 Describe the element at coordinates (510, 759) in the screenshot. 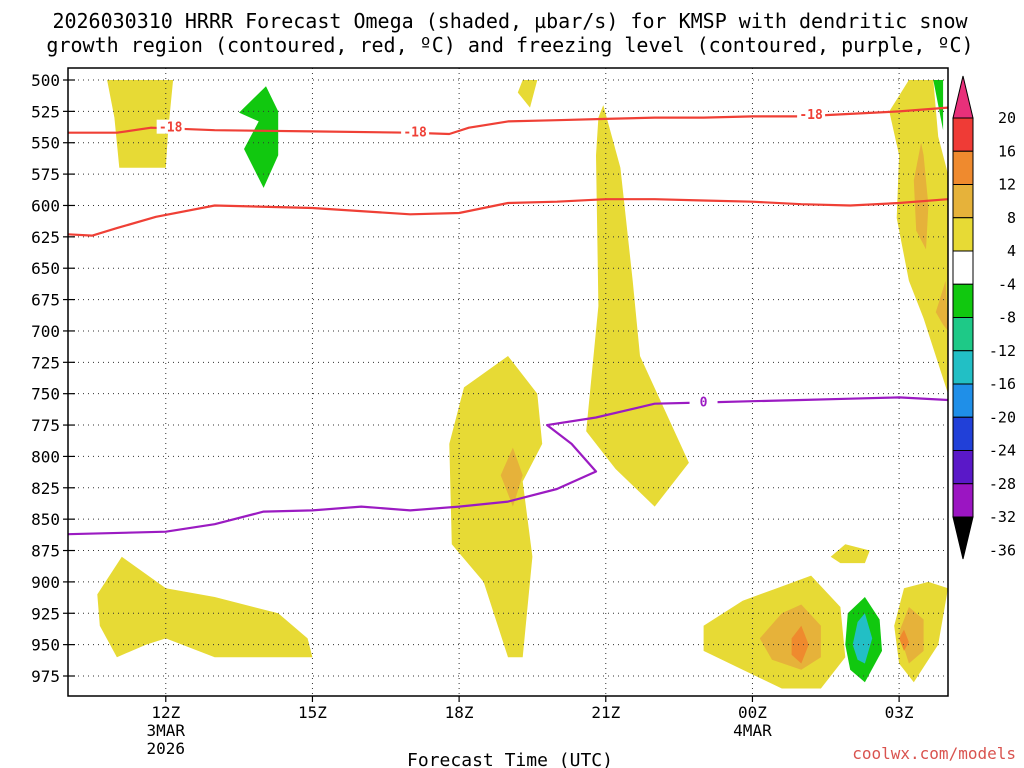

I see `x-axis-title: Forecast Time (UTC)` at that location.